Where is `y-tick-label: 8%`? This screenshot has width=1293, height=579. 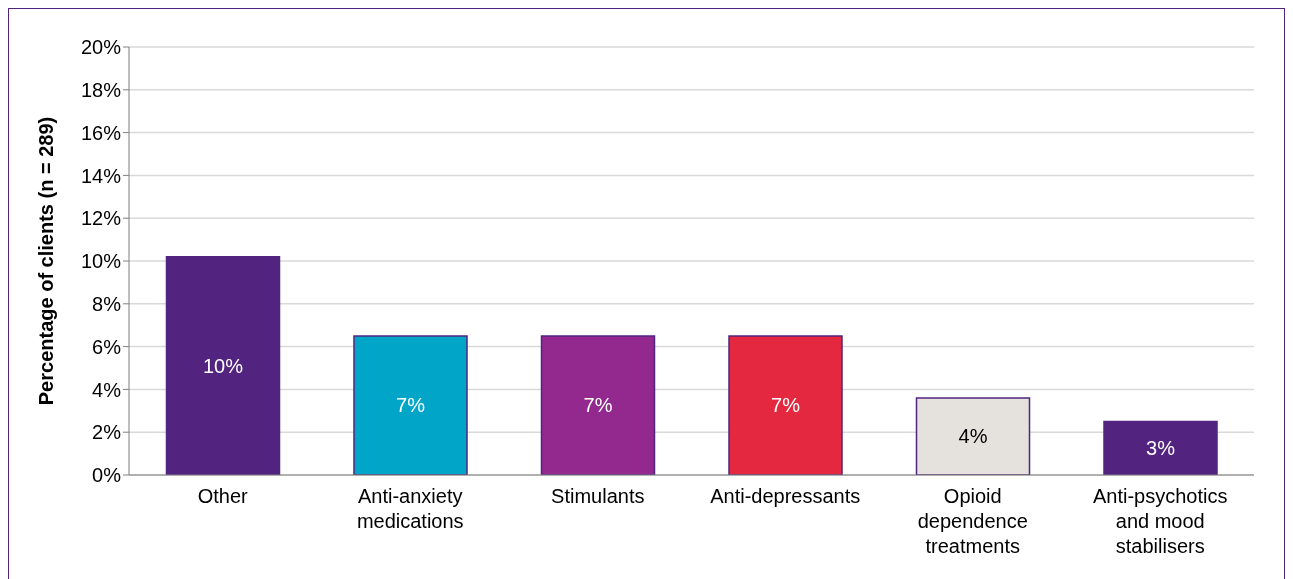
y-tick-label: 8% is located at coordinates (107, 303).